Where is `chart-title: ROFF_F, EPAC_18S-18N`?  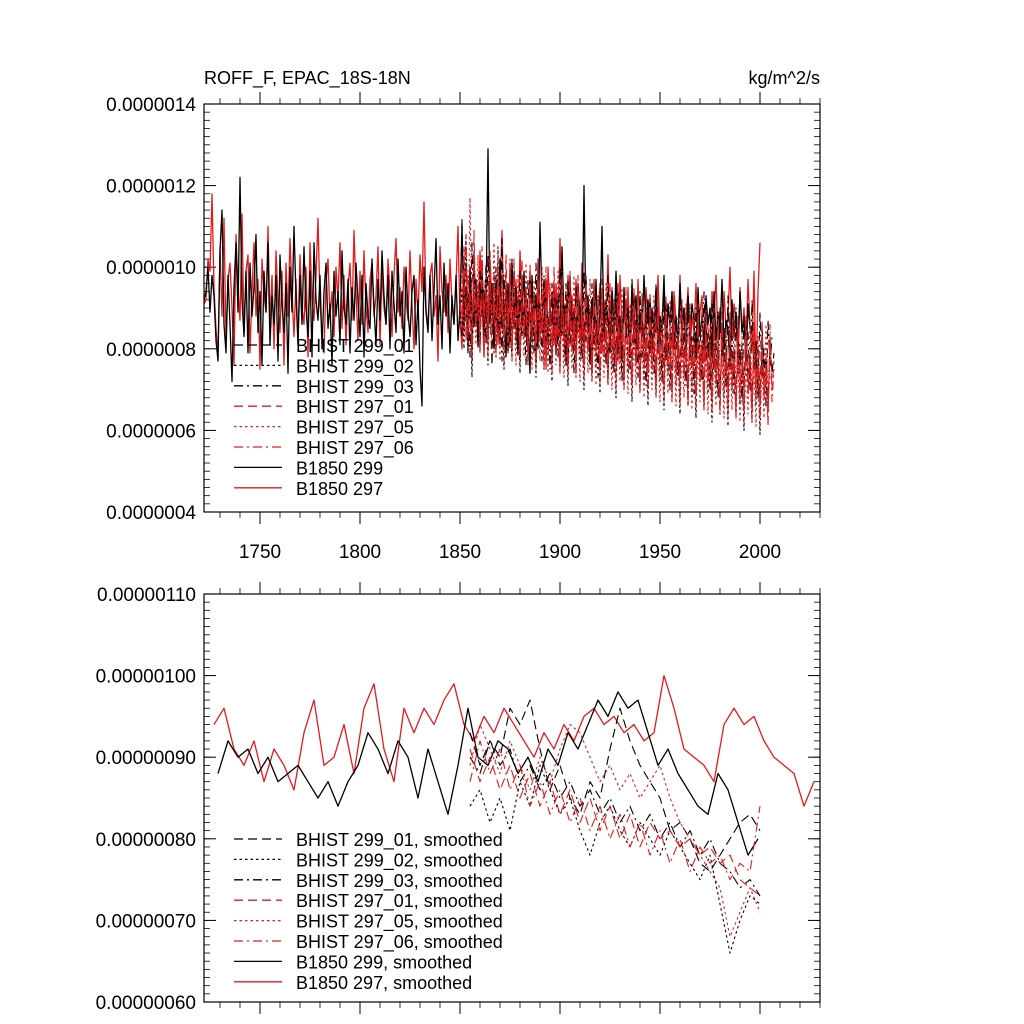
chart-title: ROFF_F, EPAC_18S-18N is located at coordinates (307, 78).